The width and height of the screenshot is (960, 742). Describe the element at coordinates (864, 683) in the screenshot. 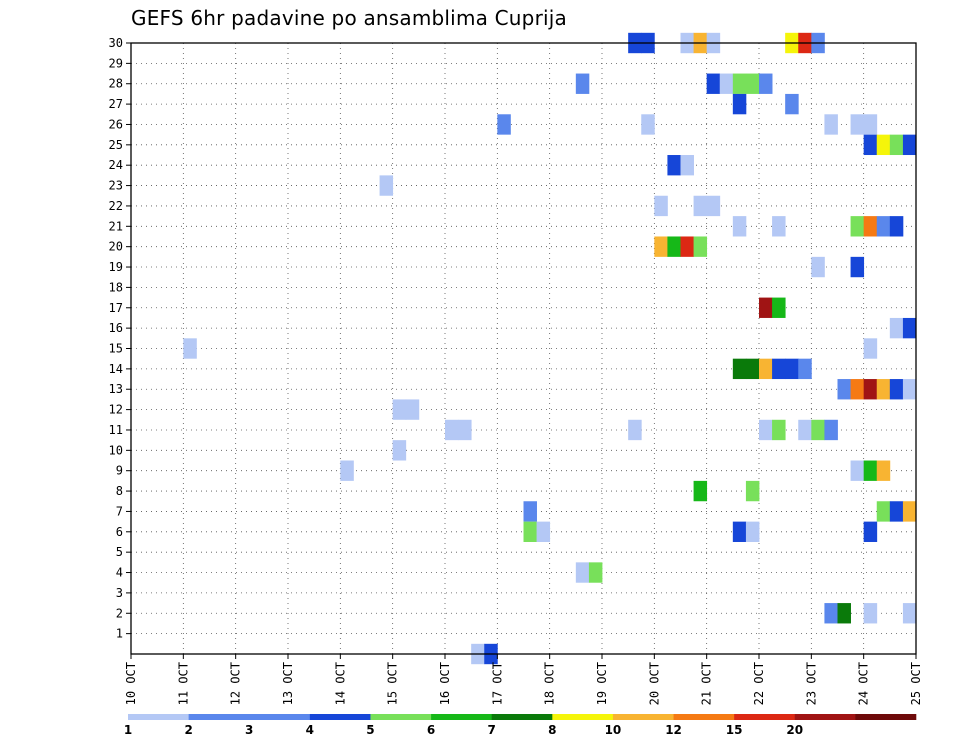

I see `x-tick-label: 24 OCT` at that location.